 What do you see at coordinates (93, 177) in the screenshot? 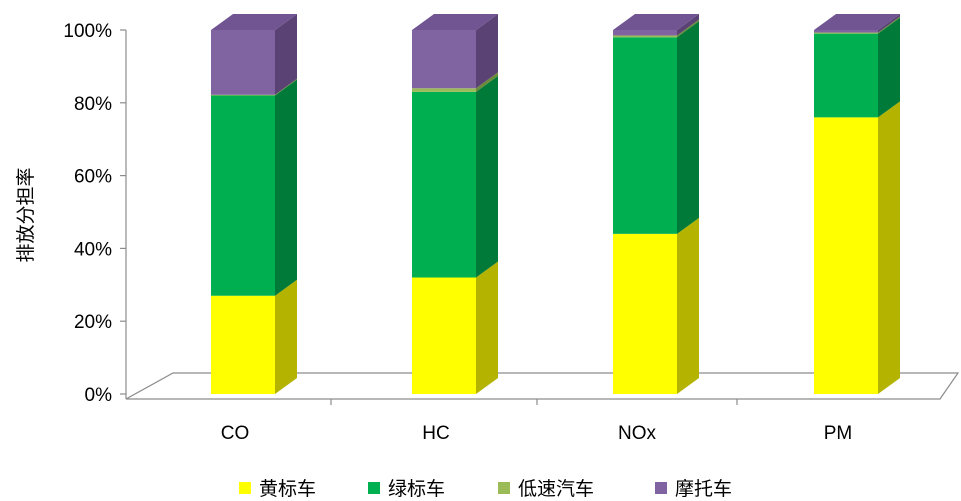
I see `y-tick-label: 60%` at bounding box center [93, 177].